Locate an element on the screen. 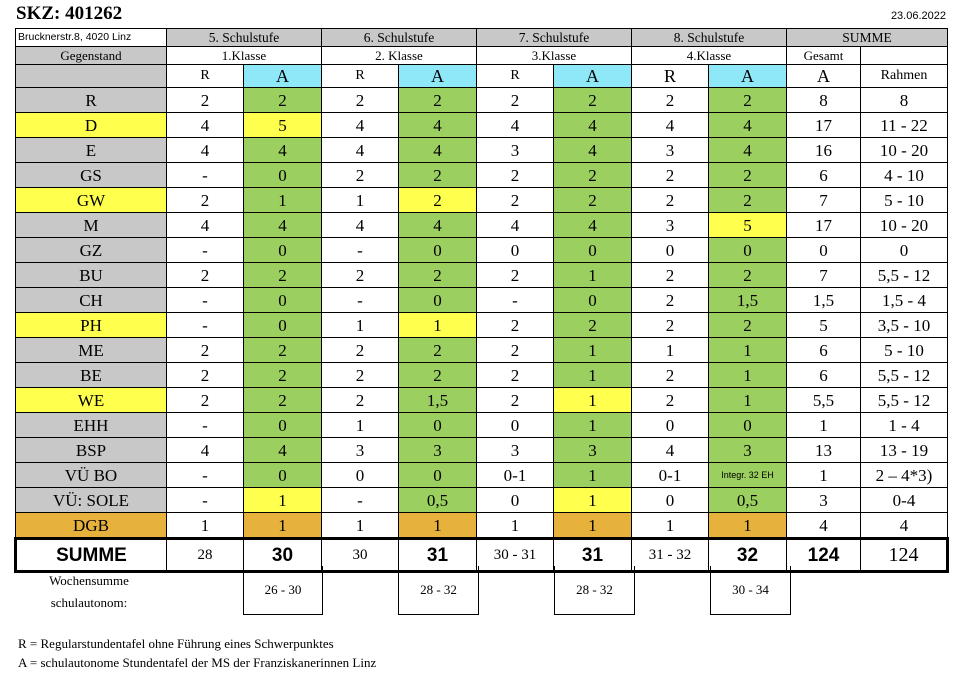 The height and width of the screenshot is (676, 960). klasse-3: 3.Klasse is located at coordinates (554, 55).